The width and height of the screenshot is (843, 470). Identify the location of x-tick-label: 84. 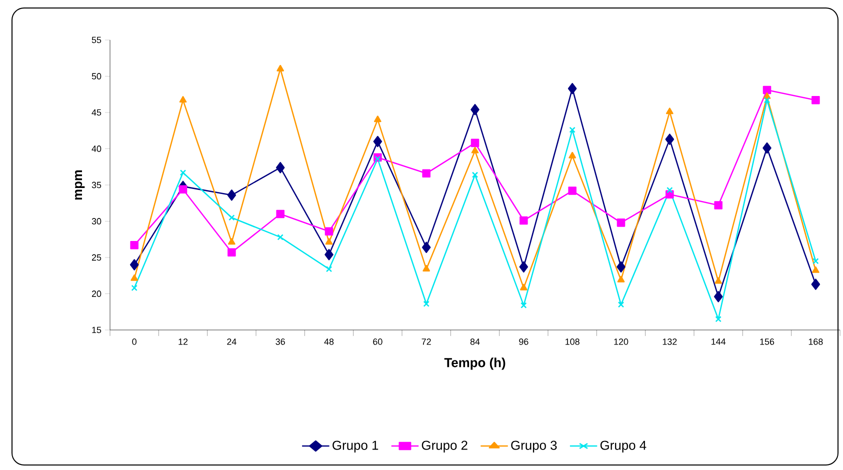
(475, 341).